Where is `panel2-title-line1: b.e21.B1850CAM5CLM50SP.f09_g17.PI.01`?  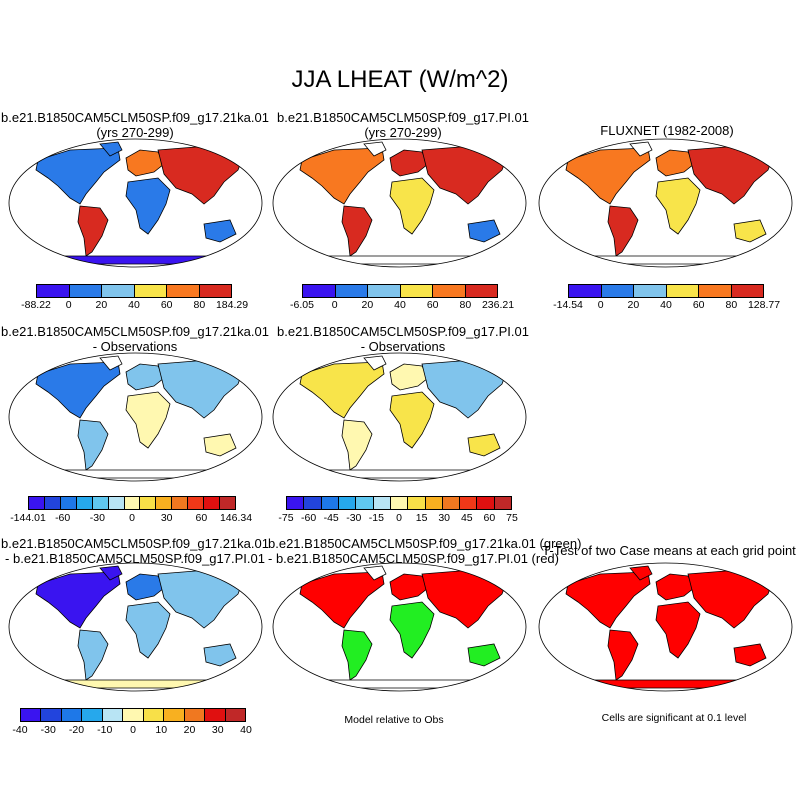 panel2-title-line1: b.e21.B1850CAM5CLM50SP.f09_g17.PI.01 is located at coordinates (403, 117).